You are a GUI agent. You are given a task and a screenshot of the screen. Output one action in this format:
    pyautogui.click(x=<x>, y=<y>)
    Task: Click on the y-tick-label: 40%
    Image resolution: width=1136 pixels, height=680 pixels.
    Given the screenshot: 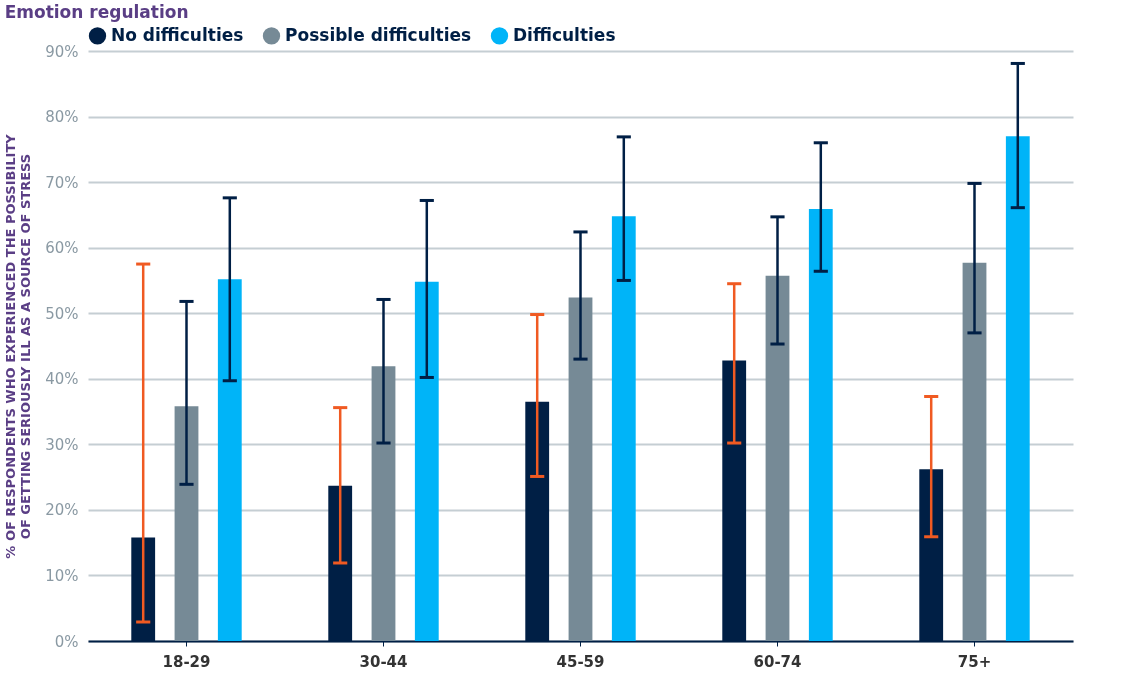 What is the action you would take?
    pyautogui.click(x=62, y=379)
    